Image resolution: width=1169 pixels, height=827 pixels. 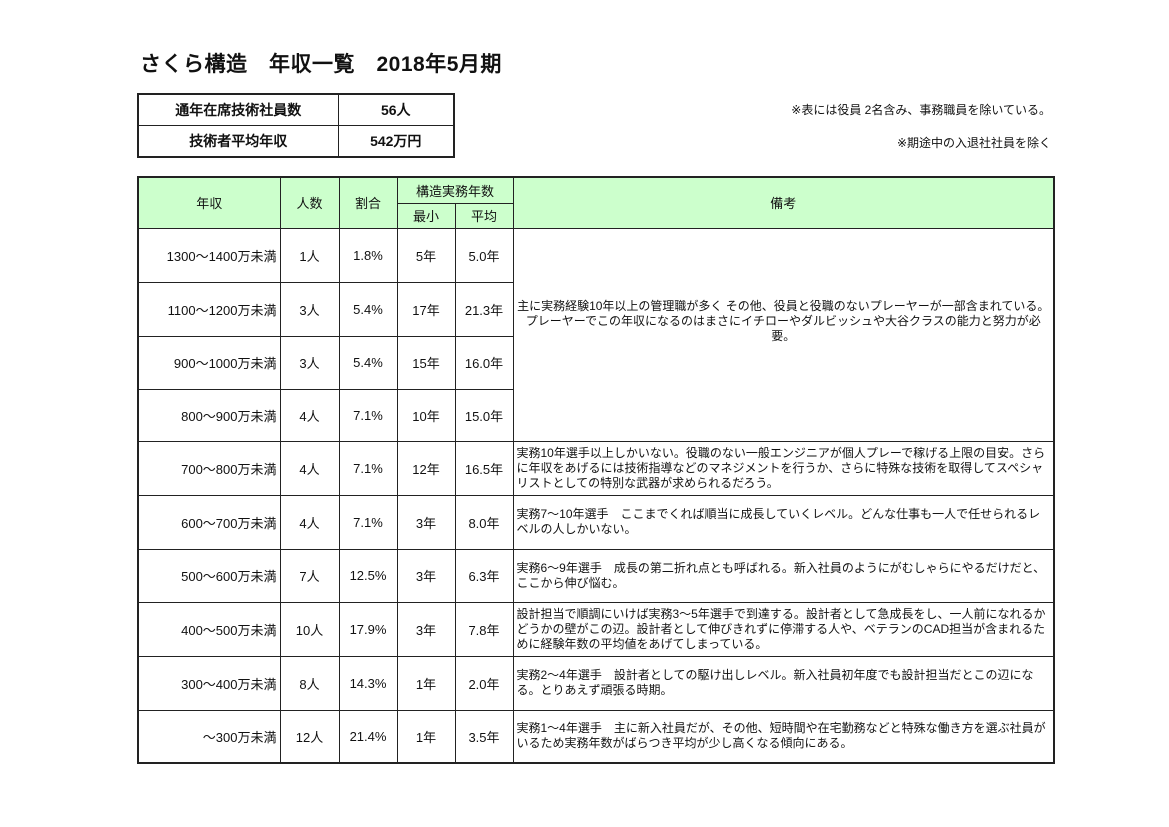 I want to click on header-years: 構造実務年数, so click(x=455, y=190).